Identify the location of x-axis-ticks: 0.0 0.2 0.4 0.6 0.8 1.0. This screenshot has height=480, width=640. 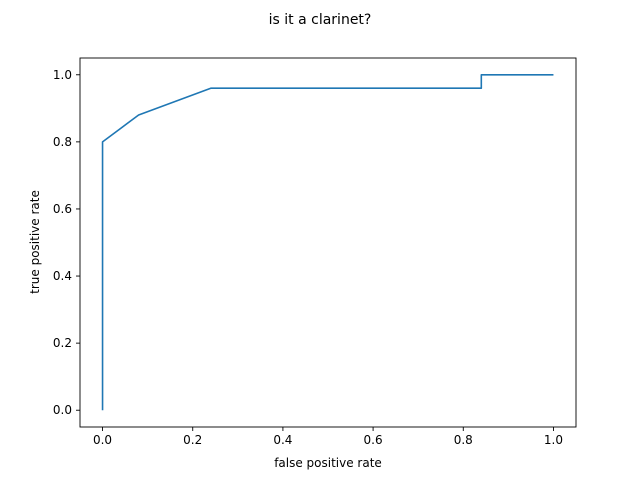
(328, 437).